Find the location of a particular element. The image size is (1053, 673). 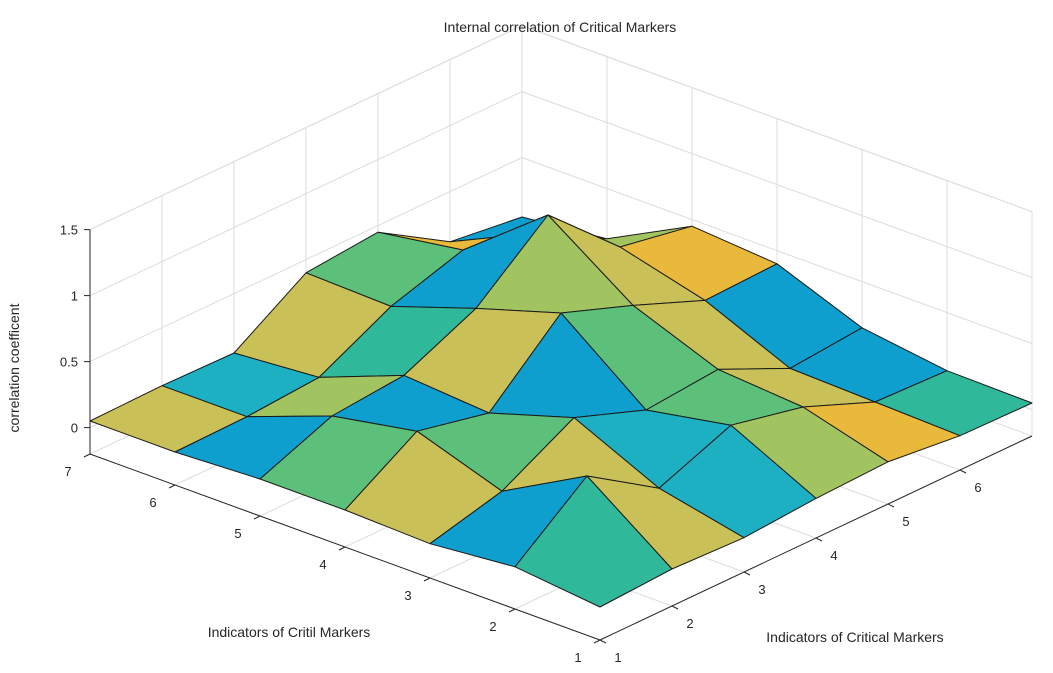

x-tick-label: 5 is located at coordinates (905, 521).